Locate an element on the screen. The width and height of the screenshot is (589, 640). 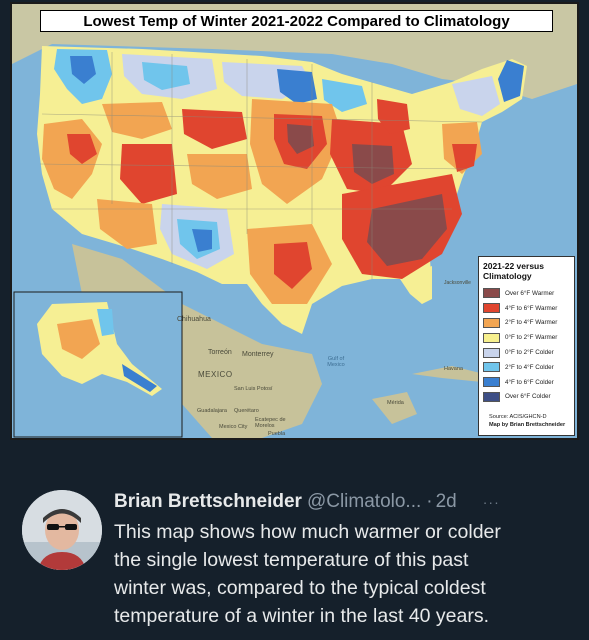
newmexico-very-cold is located at coordinates (202, 240).